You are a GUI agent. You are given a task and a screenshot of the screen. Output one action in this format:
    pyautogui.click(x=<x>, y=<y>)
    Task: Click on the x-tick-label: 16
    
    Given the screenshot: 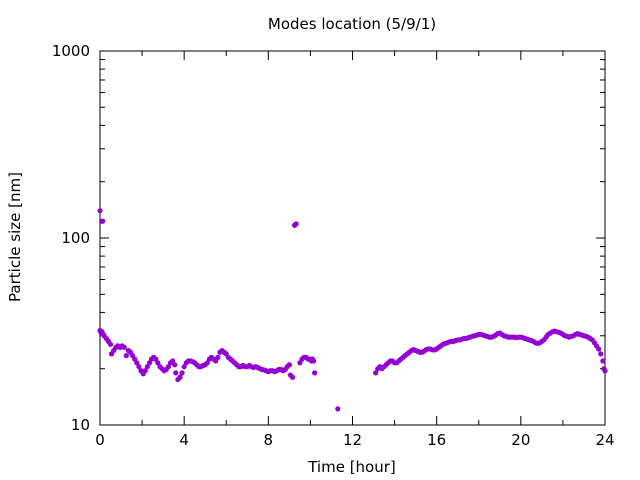 What is the action you would take?
    pyautogui.click(x=436, y=440)
    